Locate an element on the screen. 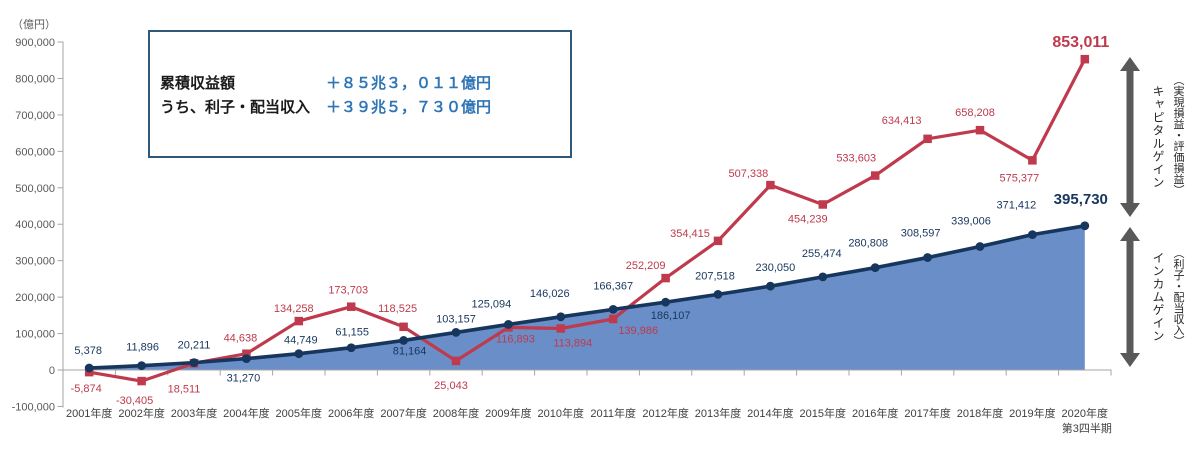 Image resolution: width=1200 pixels, height=450 pixels. total-return-point-2006年度 is located at coordinates (351, 306).